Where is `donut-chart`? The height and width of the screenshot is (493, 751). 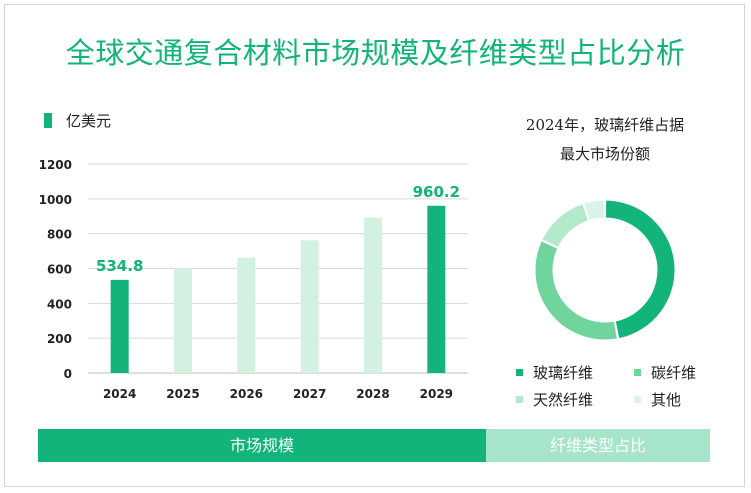
donut-chart is located at coordinates (605, 270).